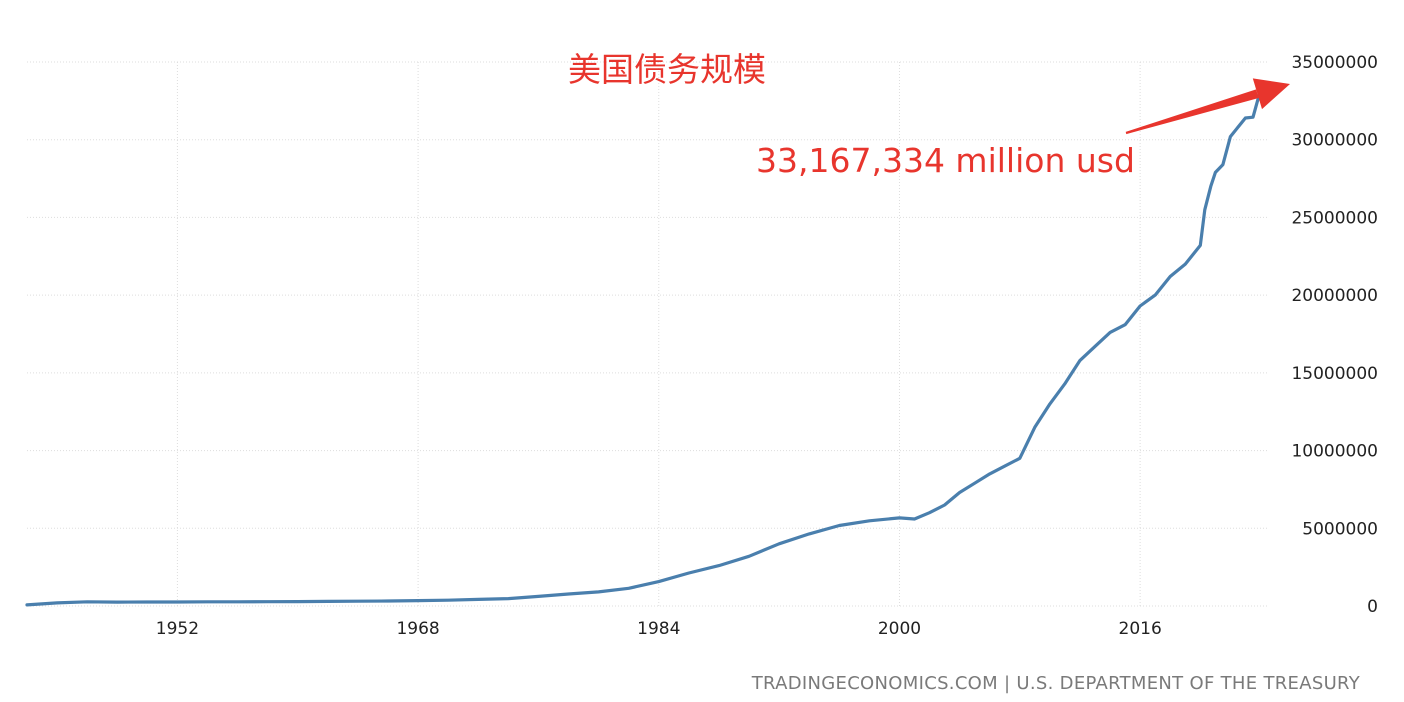 The image size is (1404, 702). Describe the element at coordinates (1334, 296) in the screenshot. I see `y-tick-label: 20000000` at that location.